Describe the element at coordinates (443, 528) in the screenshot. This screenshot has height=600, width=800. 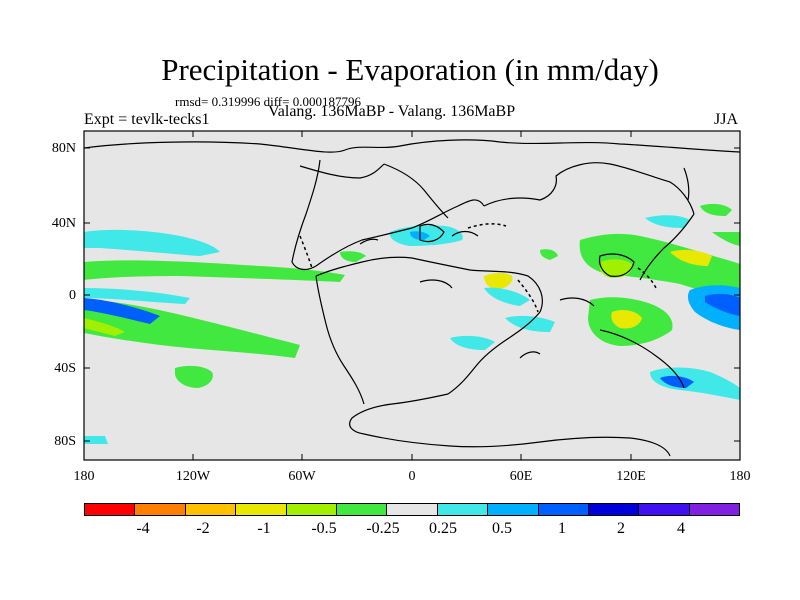
I see `colorbar-label: 0.25` at that location.